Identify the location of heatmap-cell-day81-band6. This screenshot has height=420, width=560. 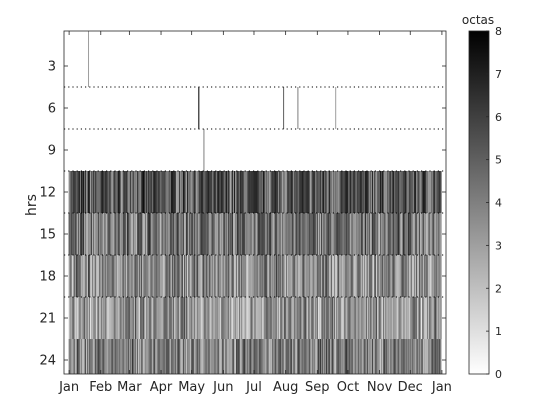
(151, 318).